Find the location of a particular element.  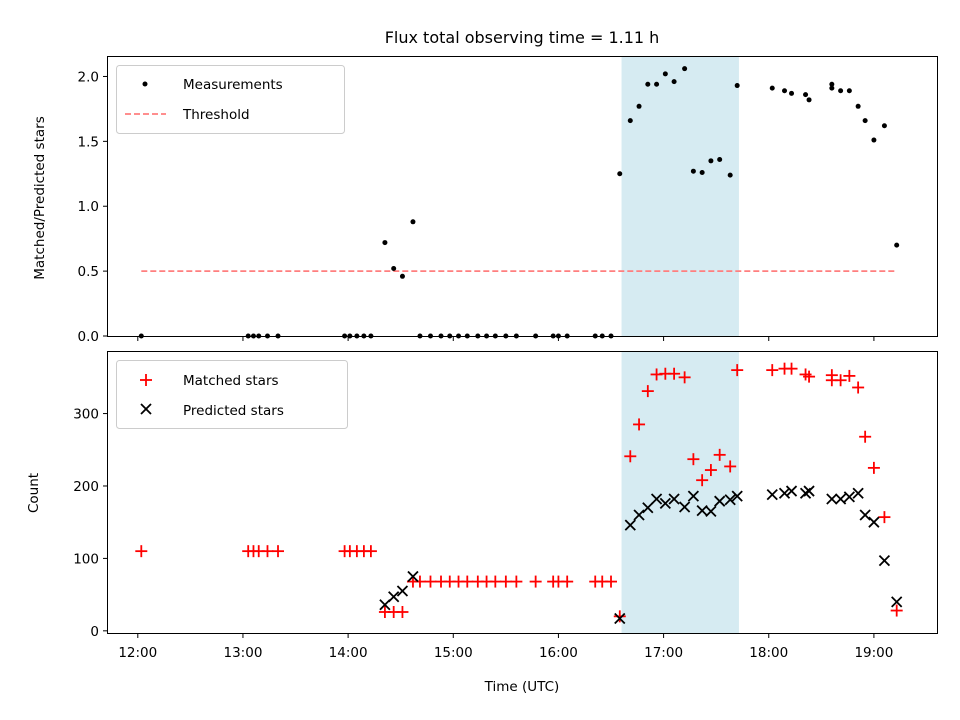

t-ytick-label: 2.0 is located at coordinates (88, 77).